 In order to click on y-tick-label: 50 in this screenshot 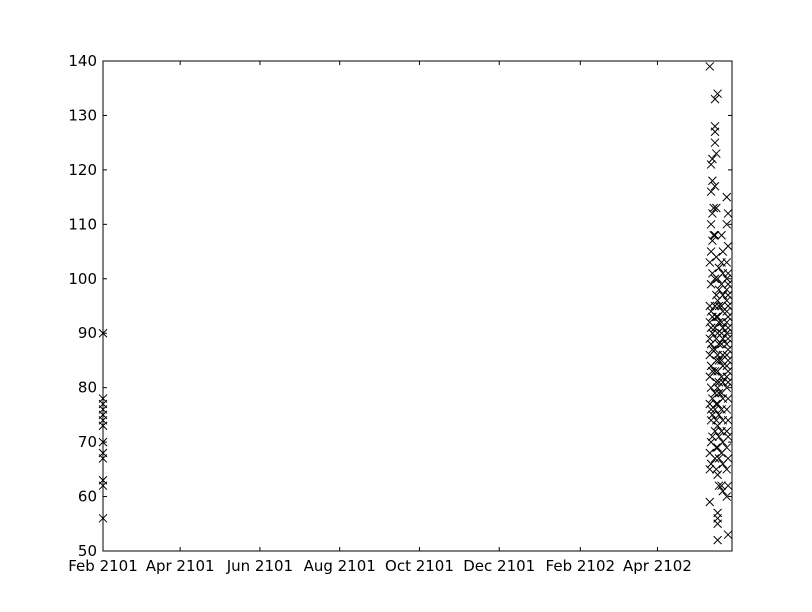, I will do `click(87, 551)`.